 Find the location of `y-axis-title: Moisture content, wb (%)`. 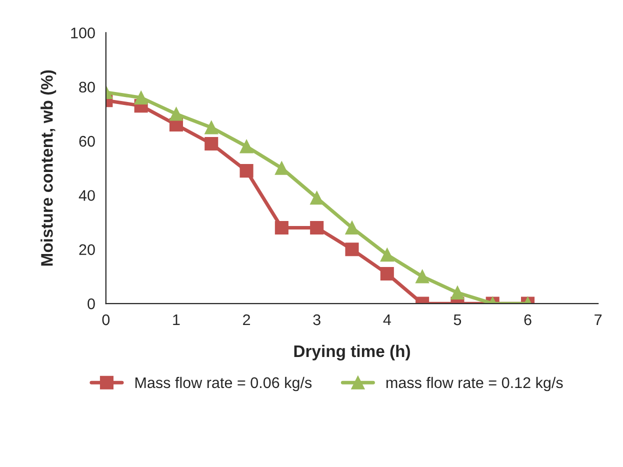

y-axis-title: Moisture content, wb (%) is located at coordinates (48, 168).